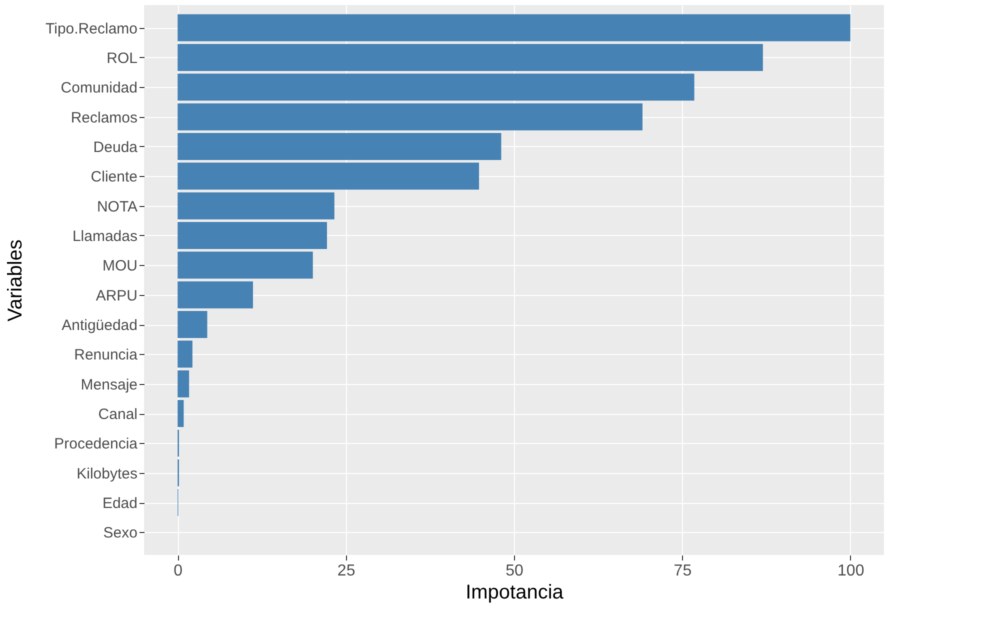 This screenshot has height=643, width=988. Describe the element at coordinates (683, 571) in the screenshot. I see `x-tick-label: 75` at that location.